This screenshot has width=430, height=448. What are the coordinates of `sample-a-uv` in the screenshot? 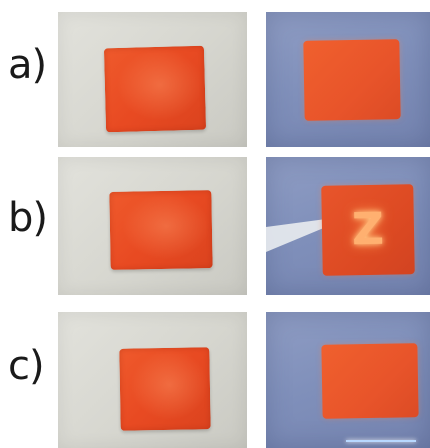 It's located at (352, 80).